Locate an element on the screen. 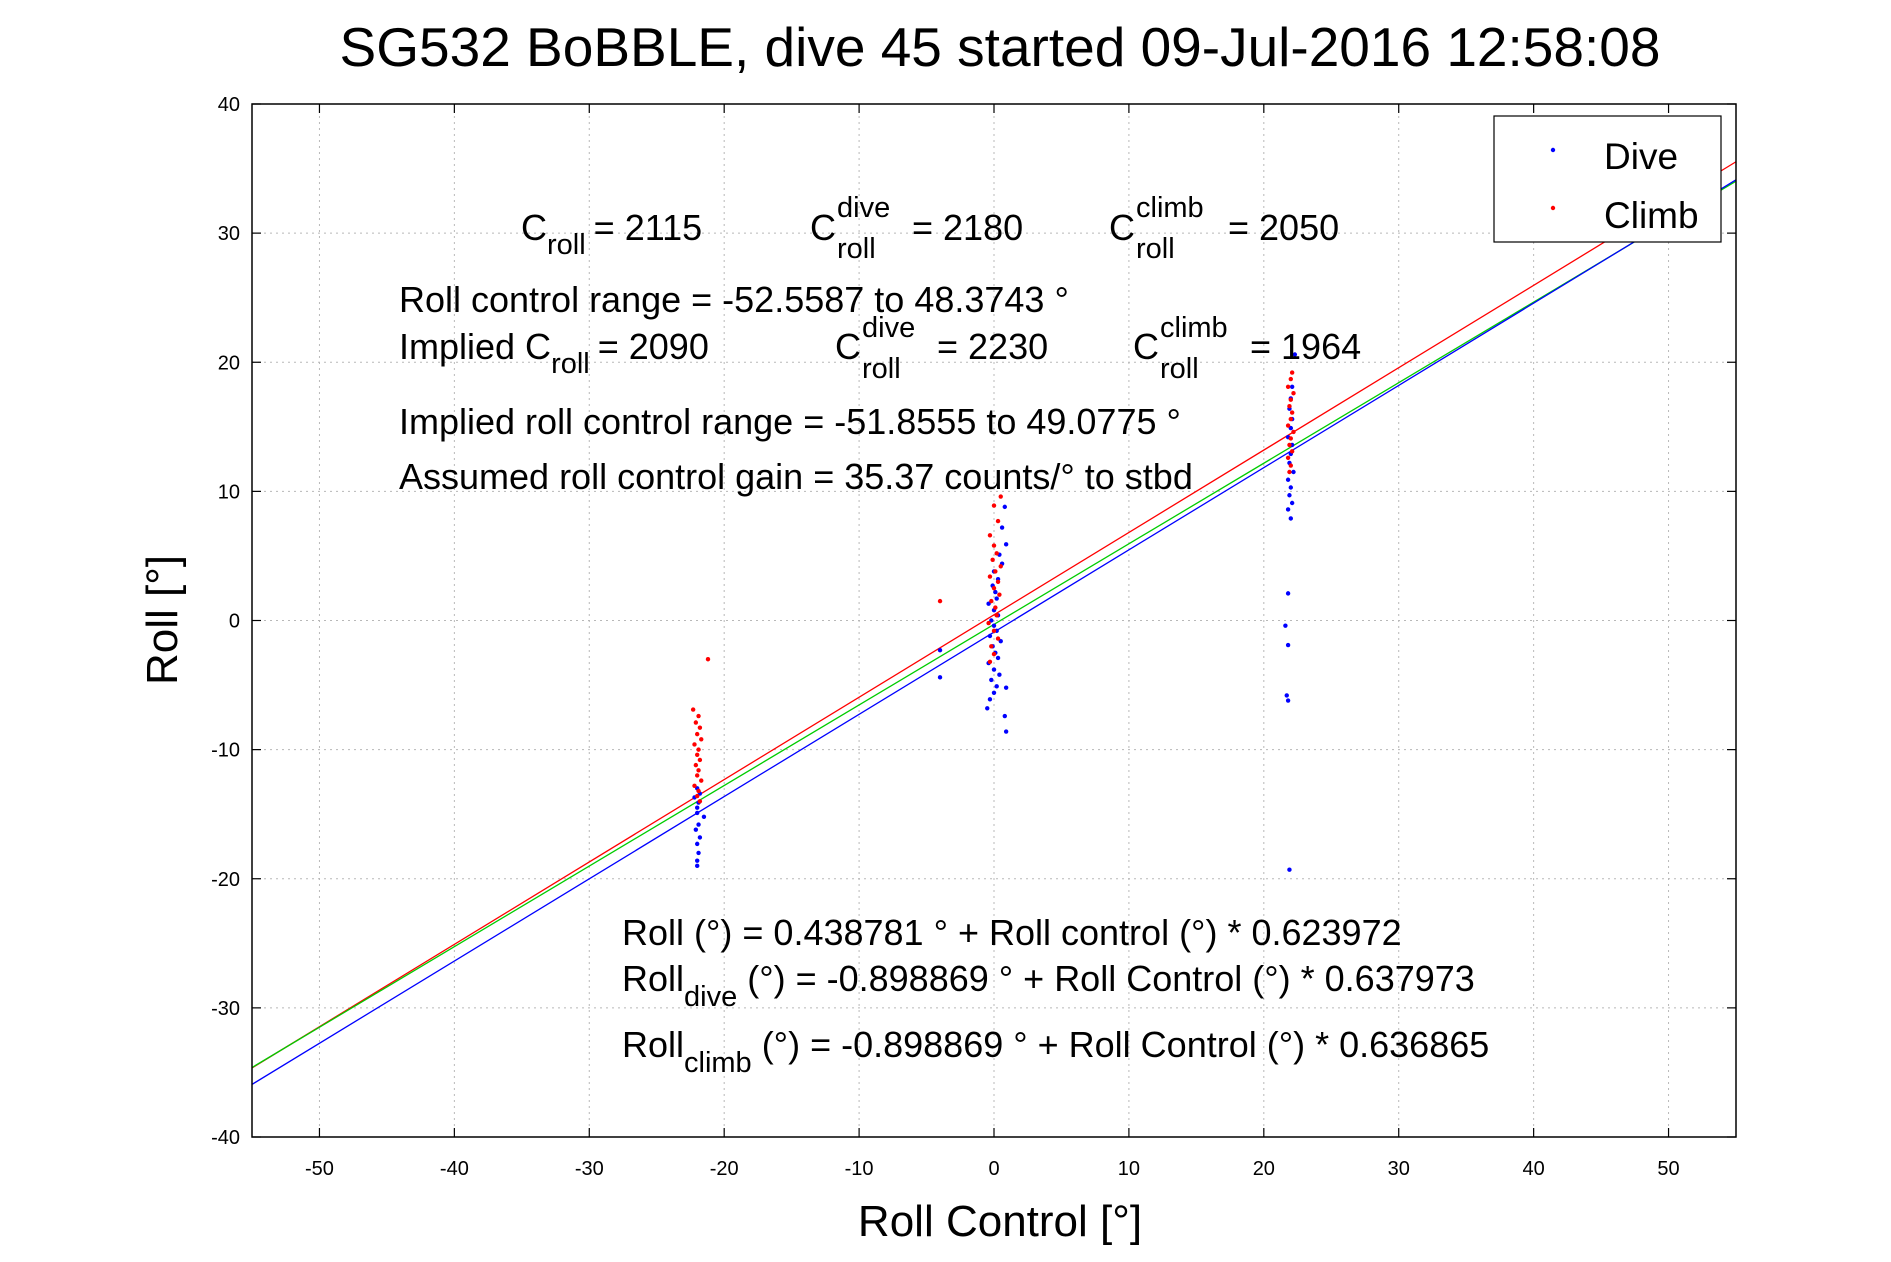  annotation-implied-c-dive: C is located at coordinates (848, 346).